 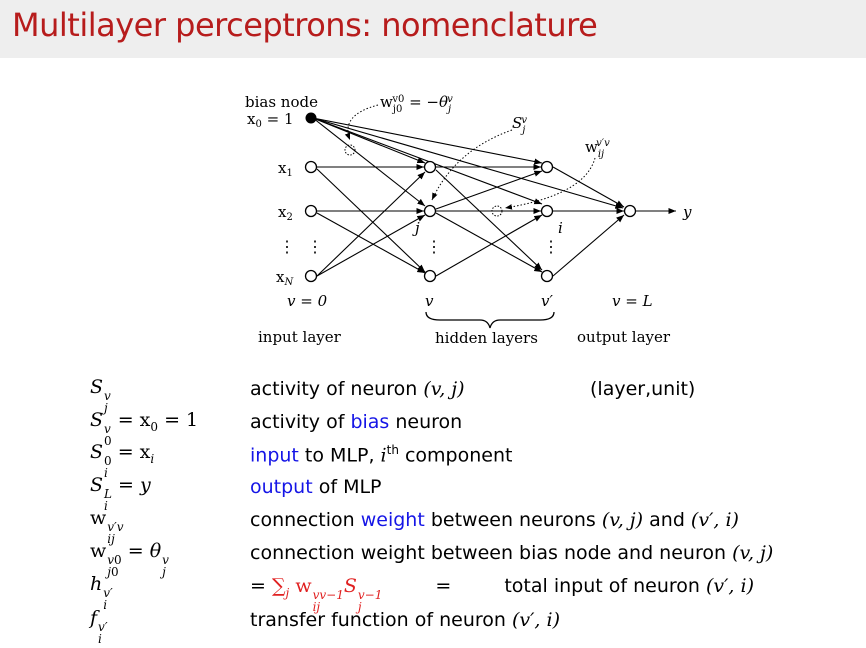 I want to click on input-label-n: xN, so click(x=285, y=278).